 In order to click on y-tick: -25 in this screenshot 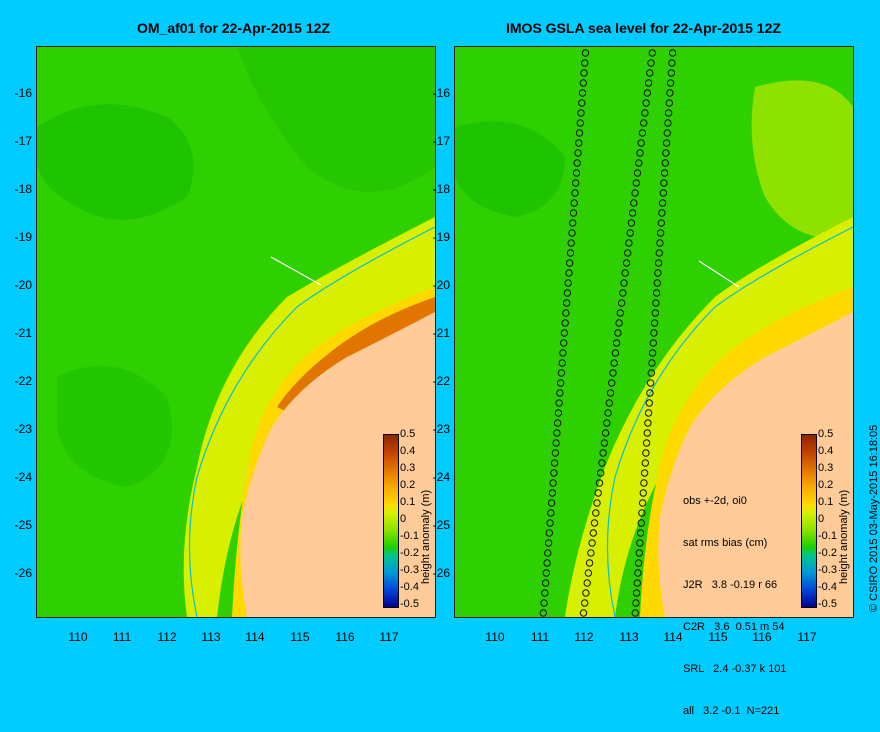, I will do `click(23, 525)`.